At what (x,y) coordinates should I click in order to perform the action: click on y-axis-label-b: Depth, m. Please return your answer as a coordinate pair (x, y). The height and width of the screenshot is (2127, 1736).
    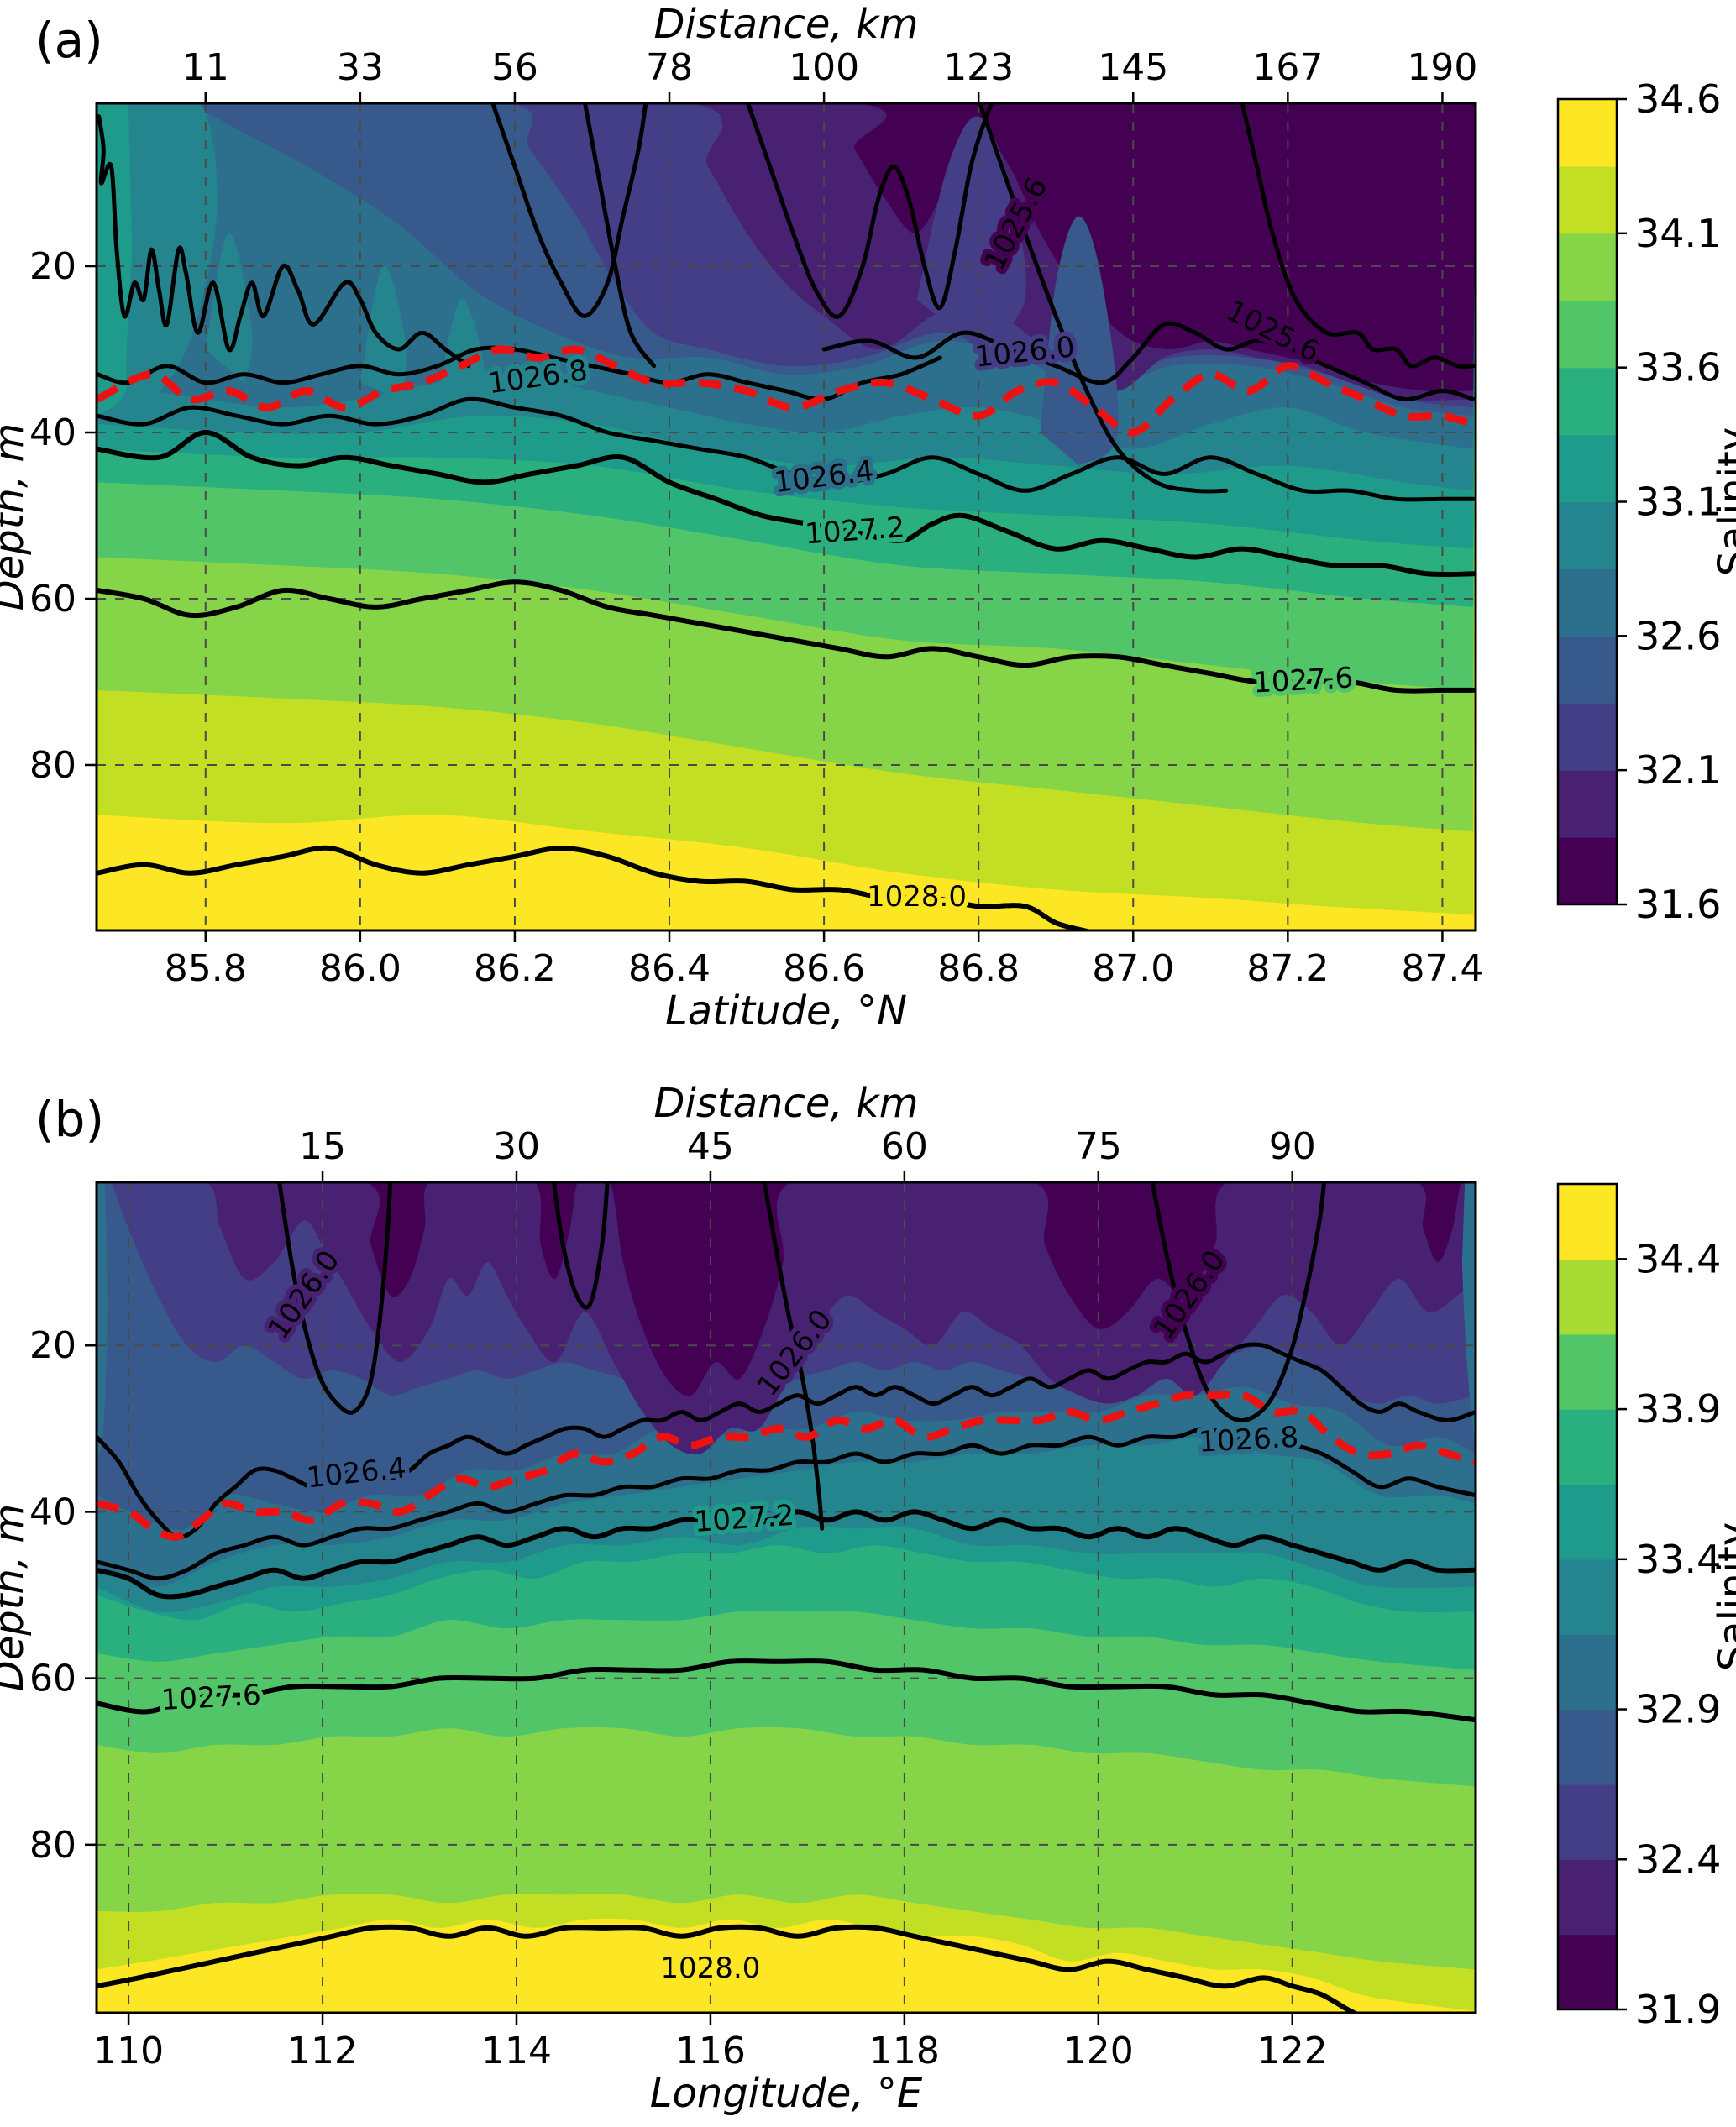
    Looking at the image, I should click on (16, 1597).